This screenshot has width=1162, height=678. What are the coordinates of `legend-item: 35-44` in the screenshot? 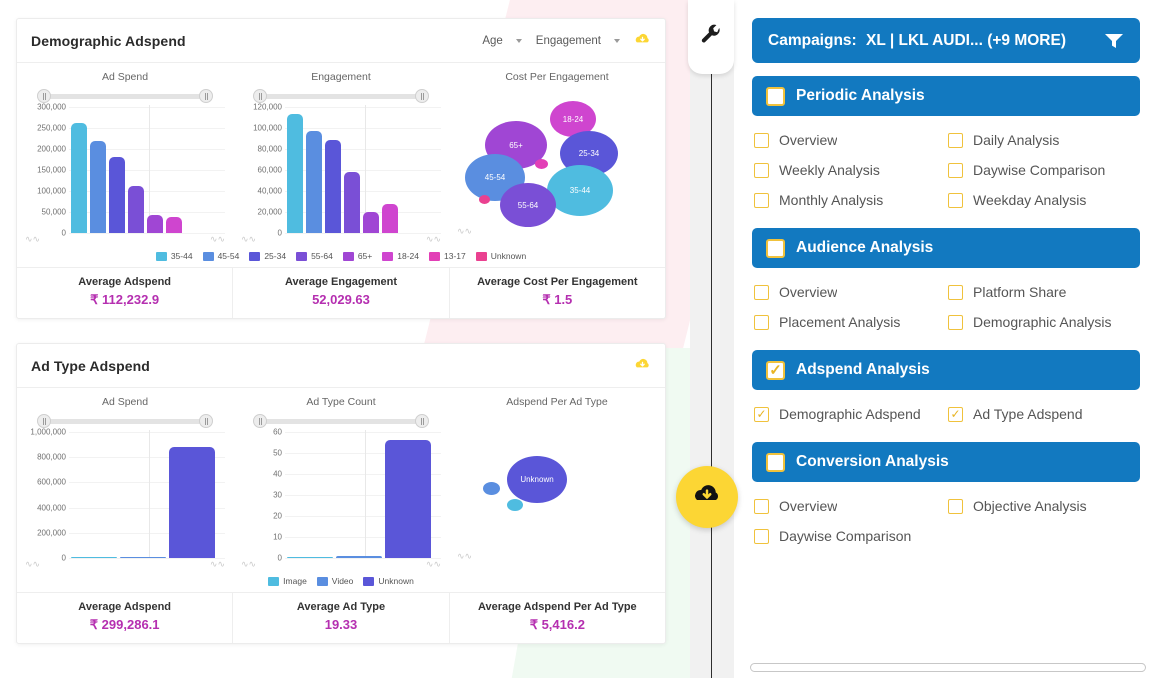 It's located at (174, 256).